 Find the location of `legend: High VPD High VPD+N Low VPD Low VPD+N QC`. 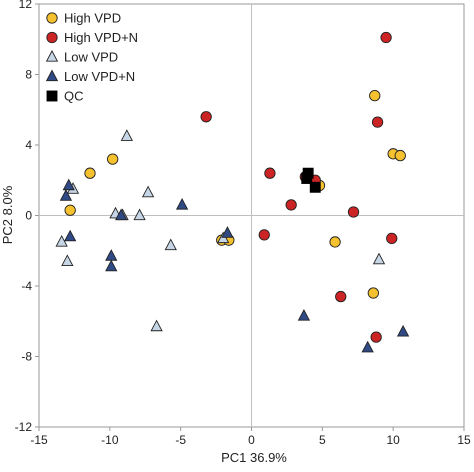

legend: High VPD High VPD+N Low VPD Low VPD+N QC is located at coordinates (101, 58).